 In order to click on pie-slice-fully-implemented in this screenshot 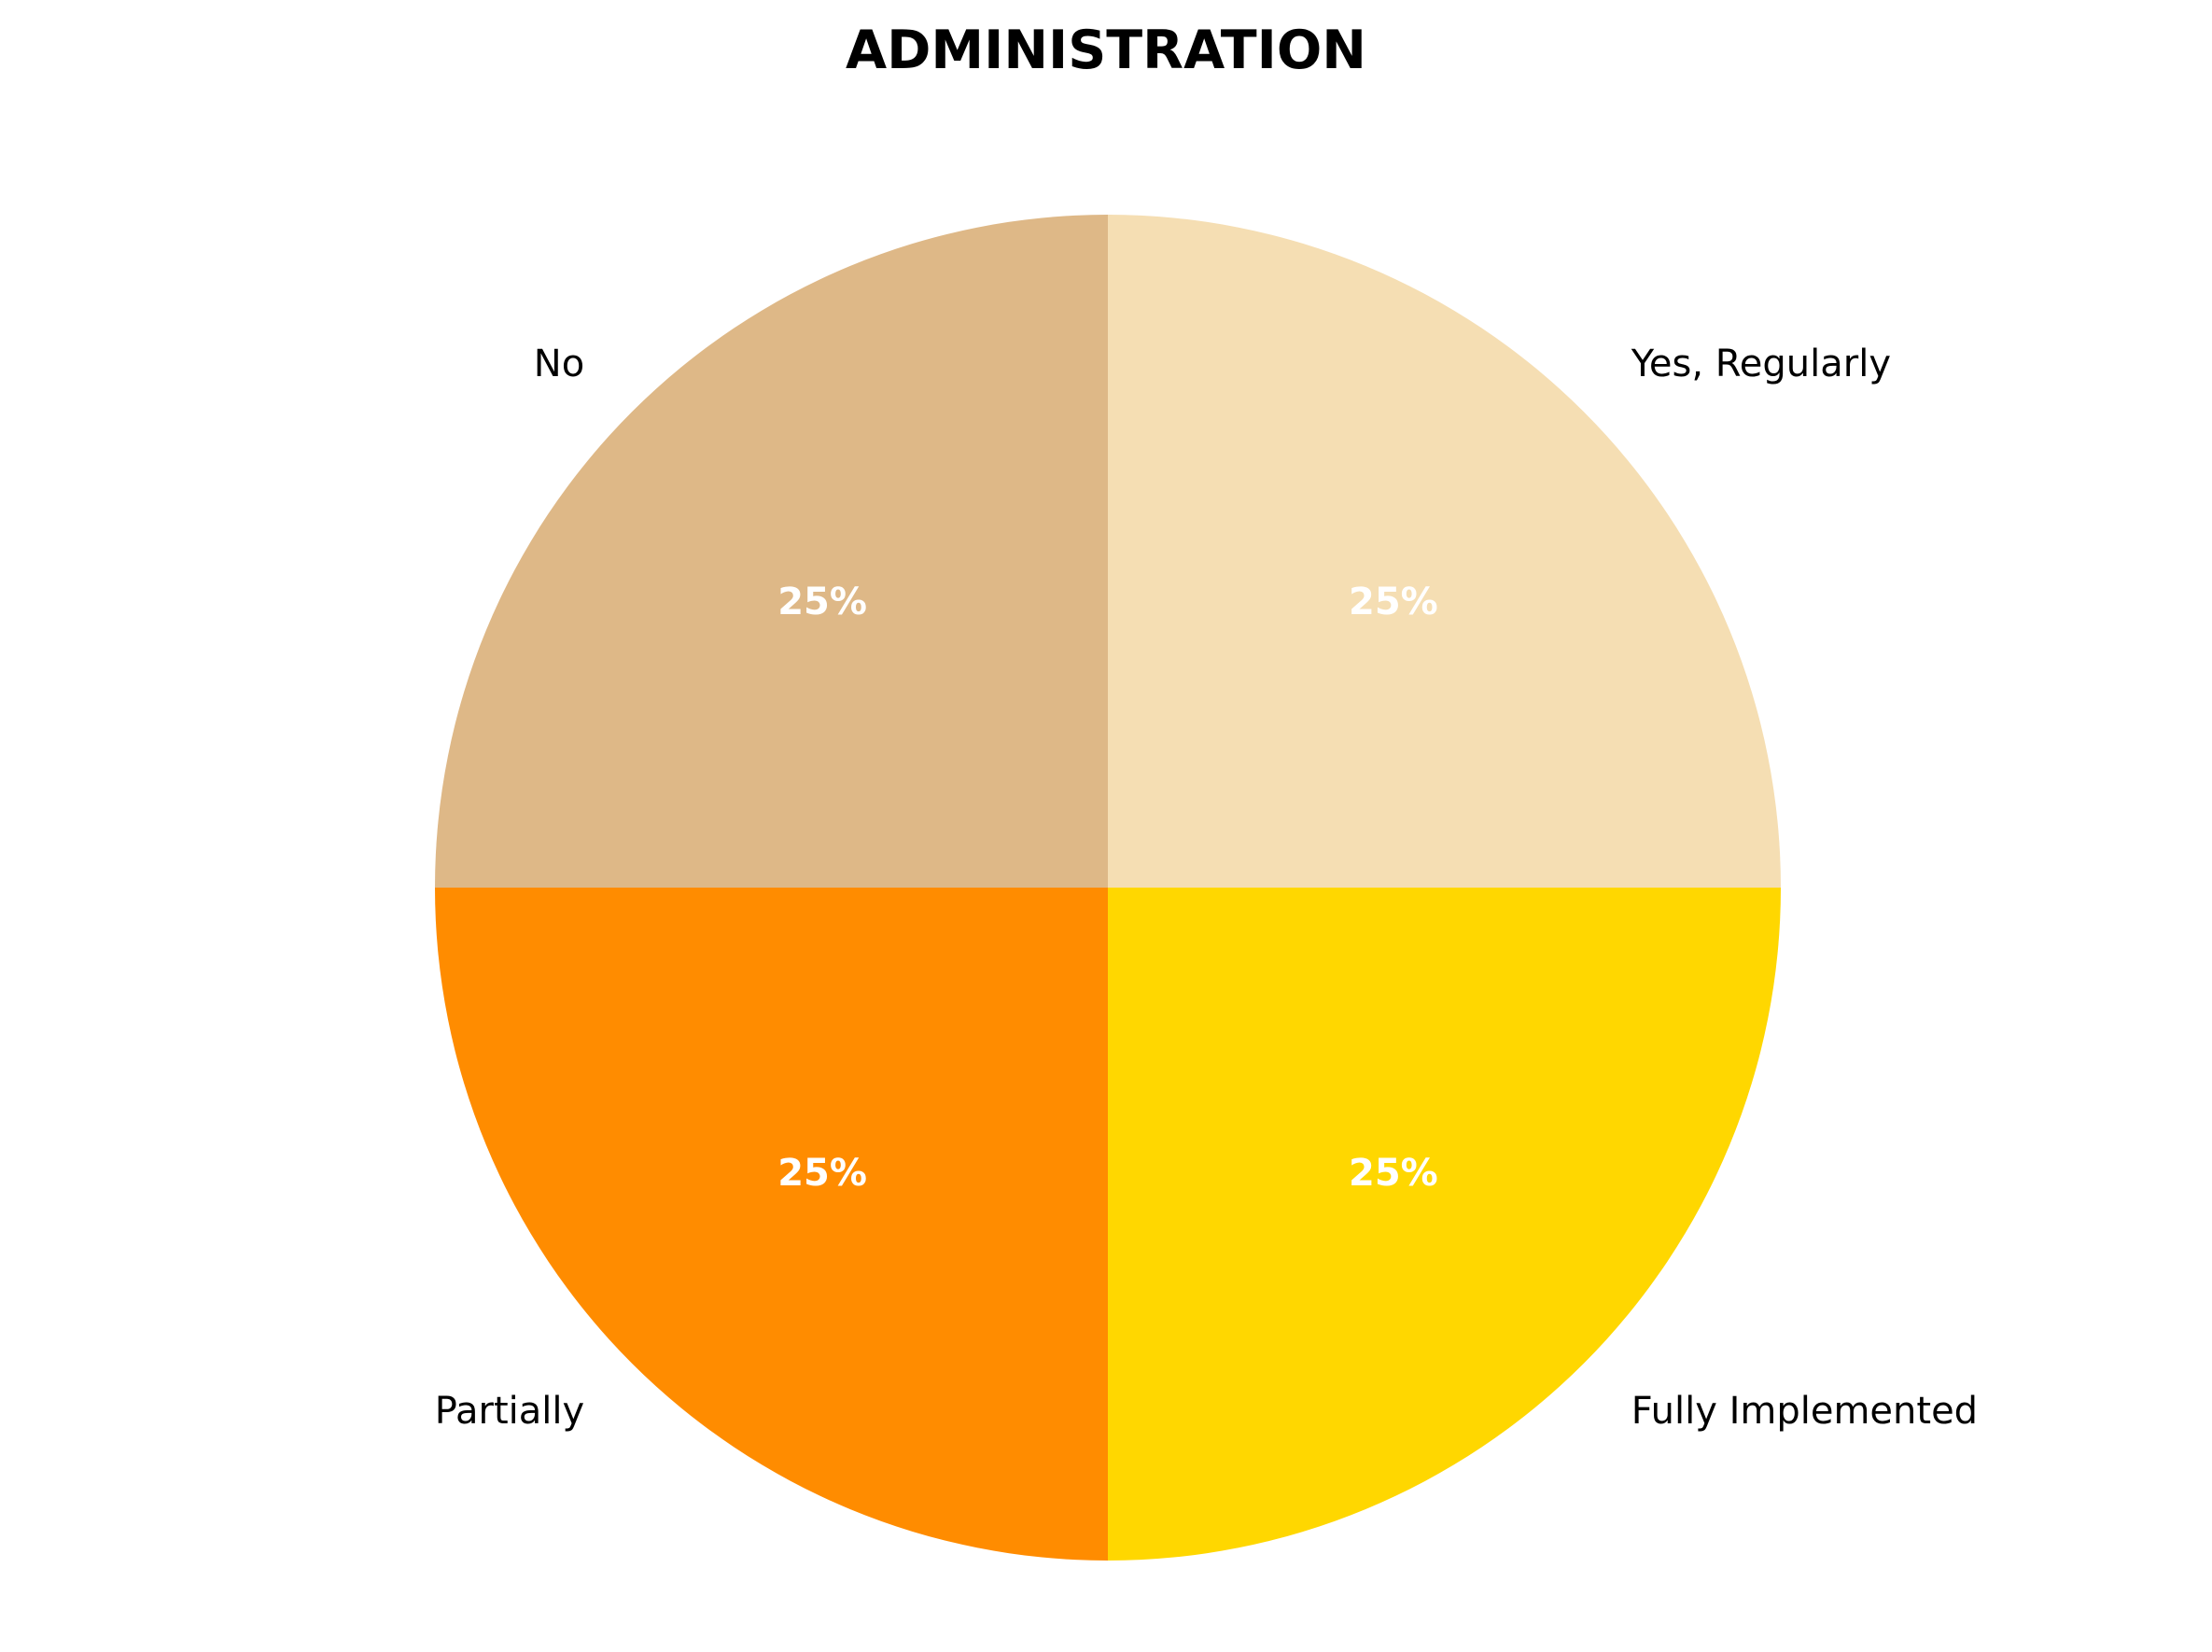, I will do `click(1444, 1224)`.